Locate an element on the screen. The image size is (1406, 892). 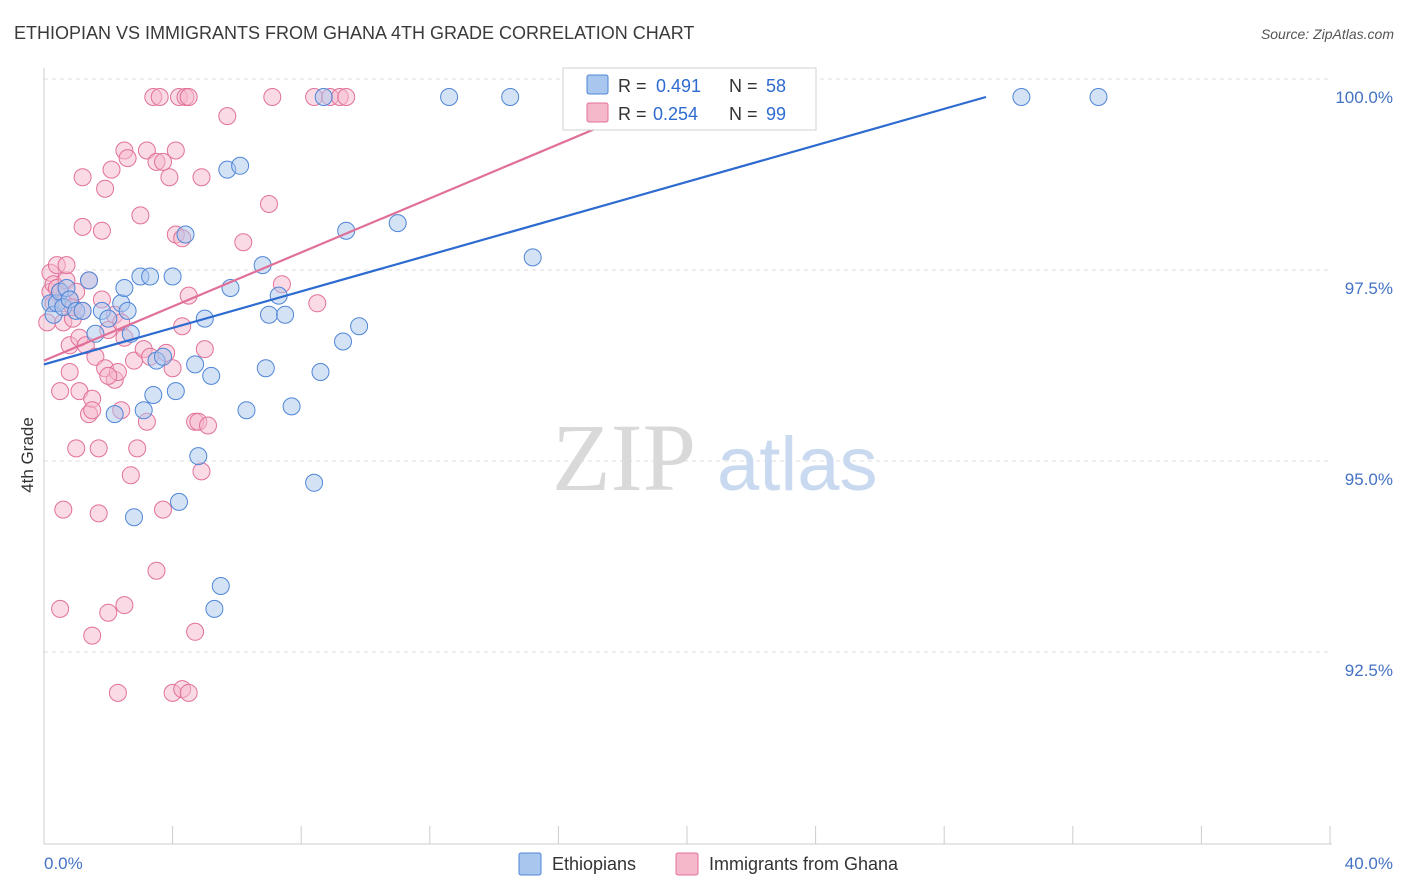
legend-r-label-ghana: R = is located at coordinates (632, 114).